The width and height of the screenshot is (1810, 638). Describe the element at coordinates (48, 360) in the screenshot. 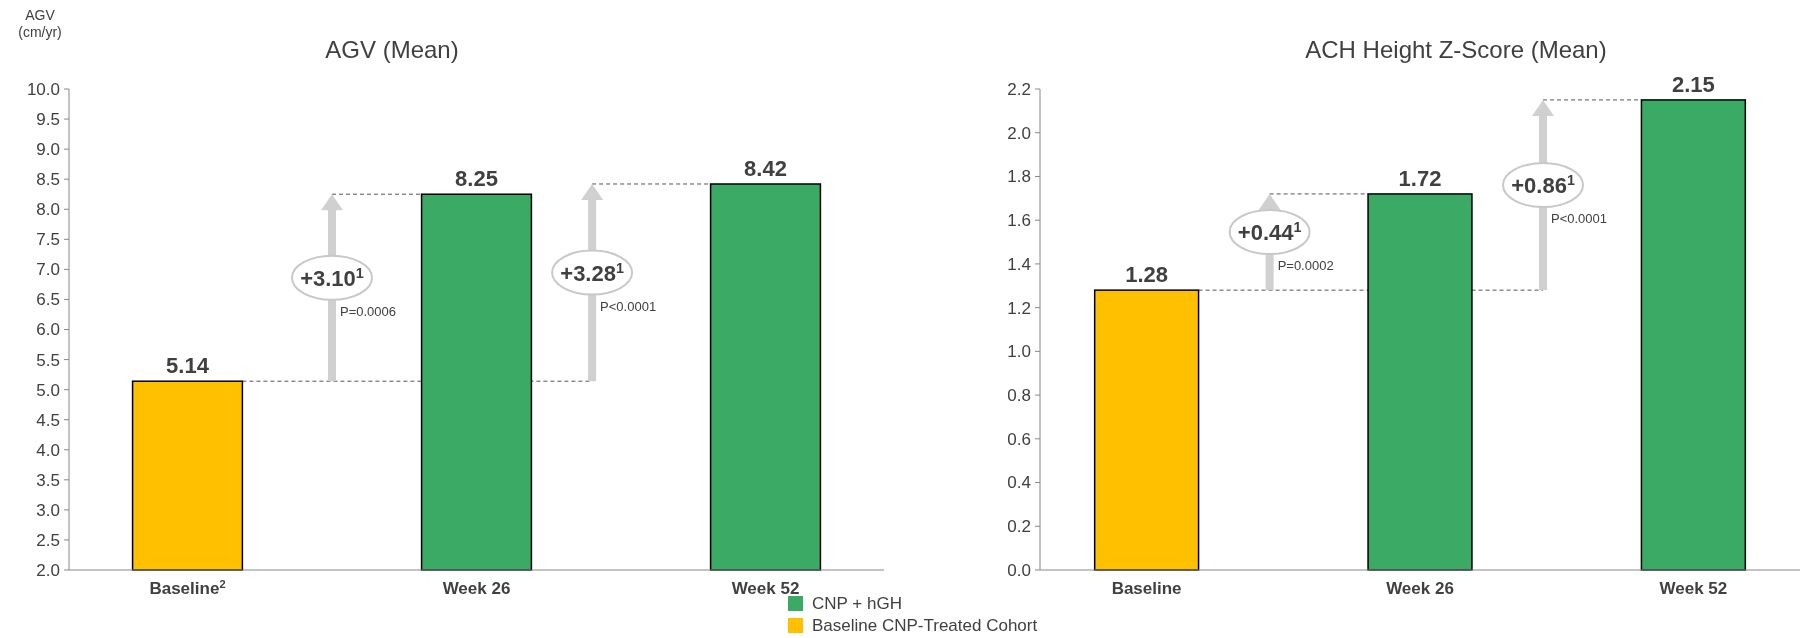

I see `y-tick-label: 5.5` at that location.